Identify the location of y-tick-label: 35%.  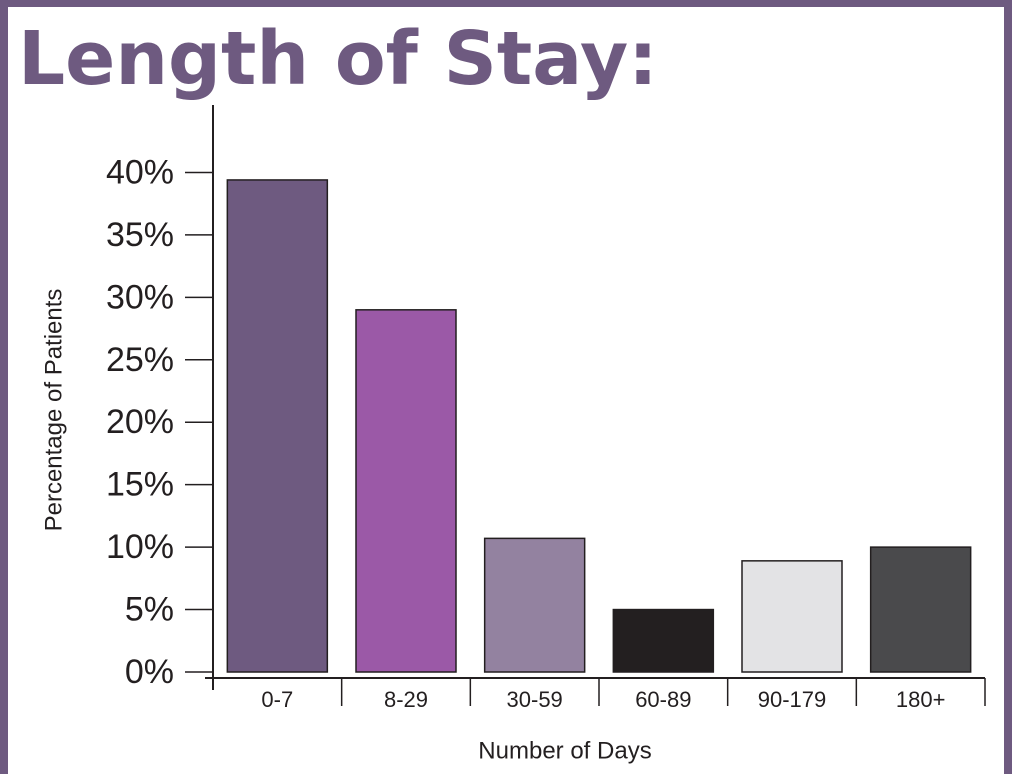
(140, 235).